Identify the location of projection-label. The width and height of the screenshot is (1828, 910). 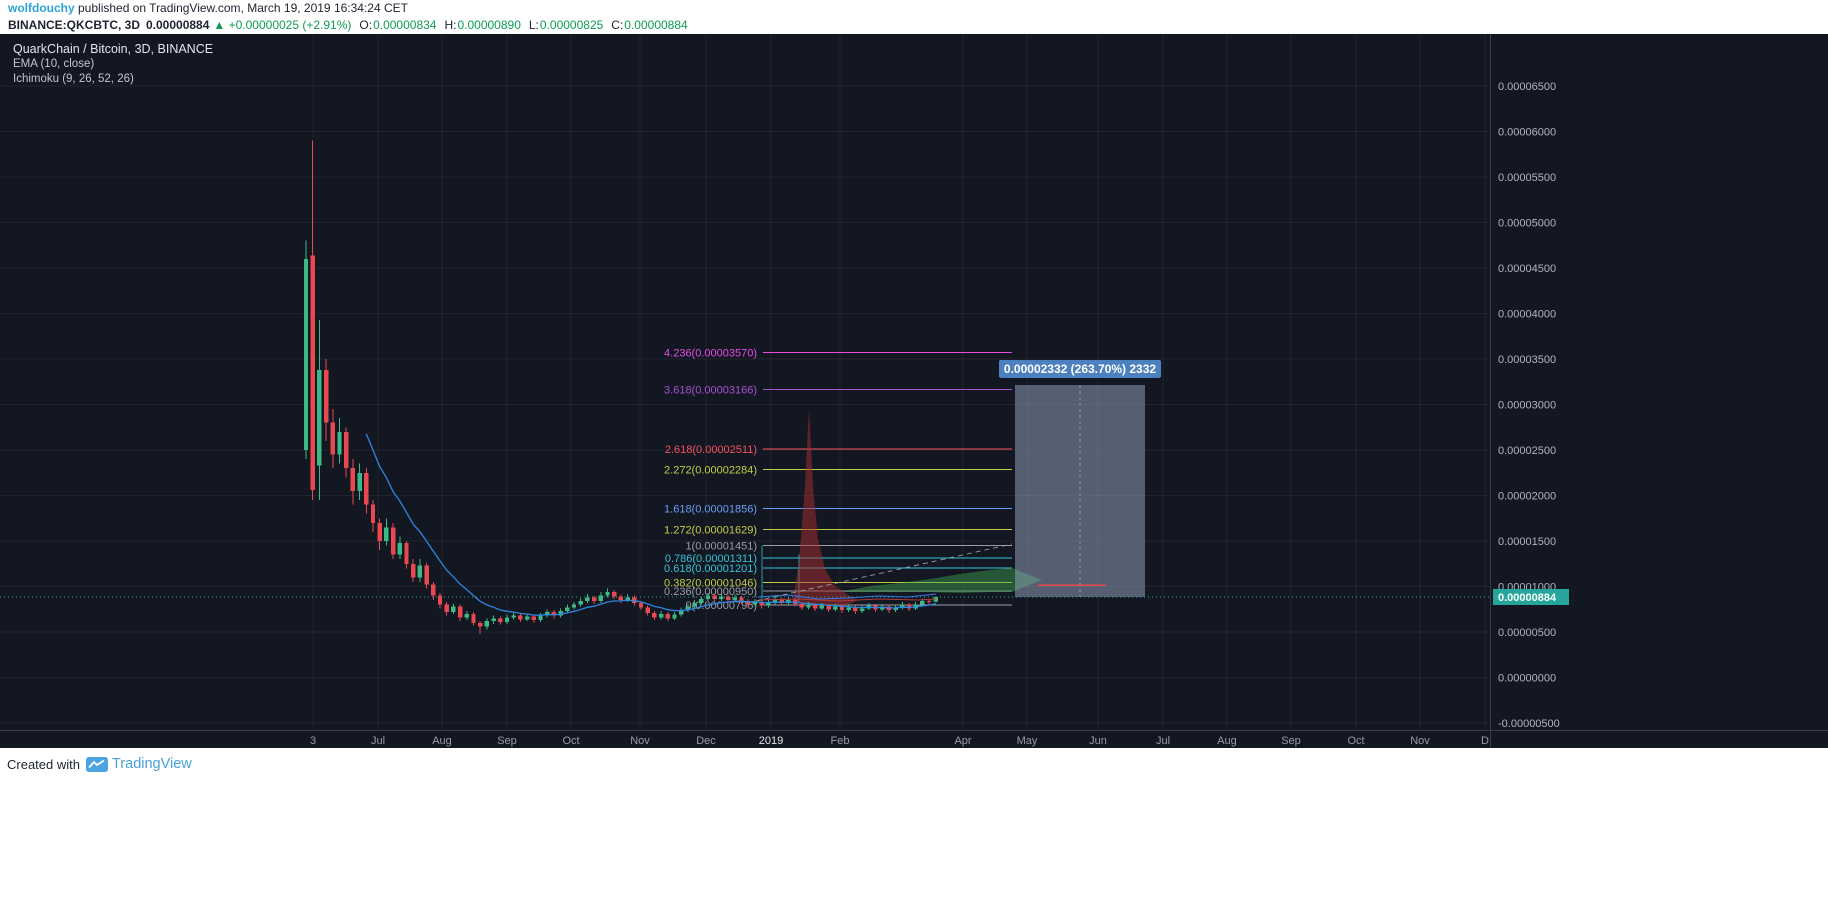
(1080, 368).